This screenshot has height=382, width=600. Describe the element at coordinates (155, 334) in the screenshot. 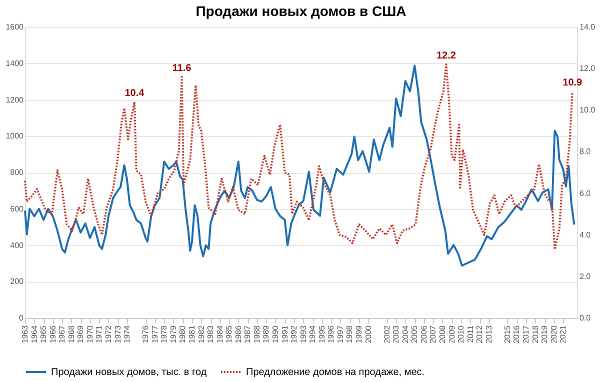

I see `x-tick-label: 1977` at that location.